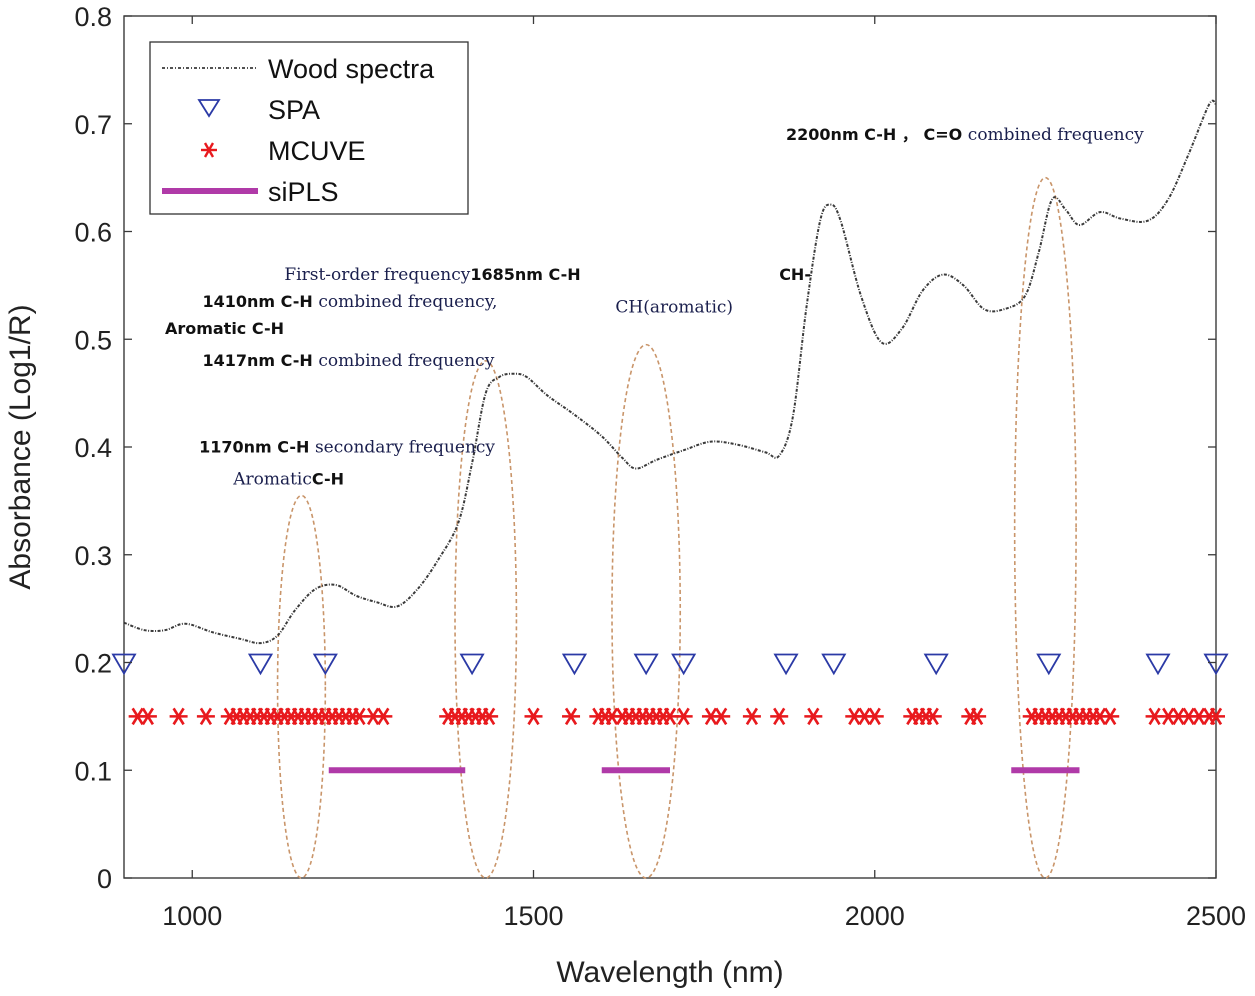 The height and width of the screenshot is (996, 1255). I want to click on y-tick-label: 0.6, so click(93, 233).